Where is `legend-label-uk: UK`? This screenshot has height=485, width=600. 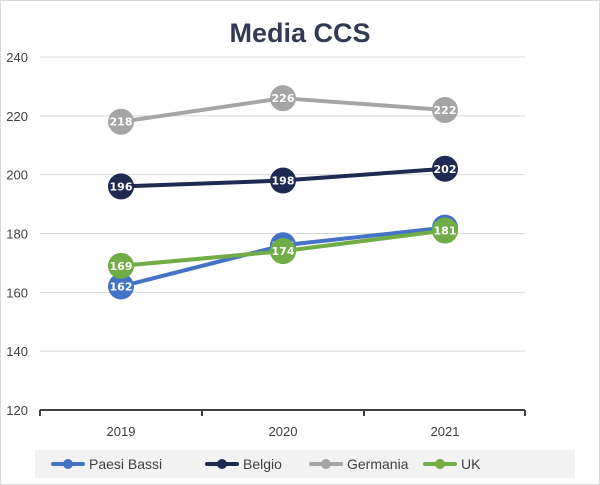
legend-label-uk: UK is located at coordinates (471, 464).